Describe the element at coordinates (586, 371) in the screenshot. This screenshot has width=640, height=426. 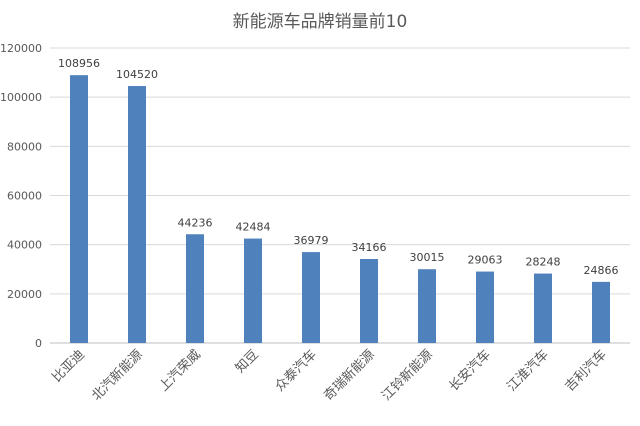
I see `x-tick-label: 吉利汽车` at that location.